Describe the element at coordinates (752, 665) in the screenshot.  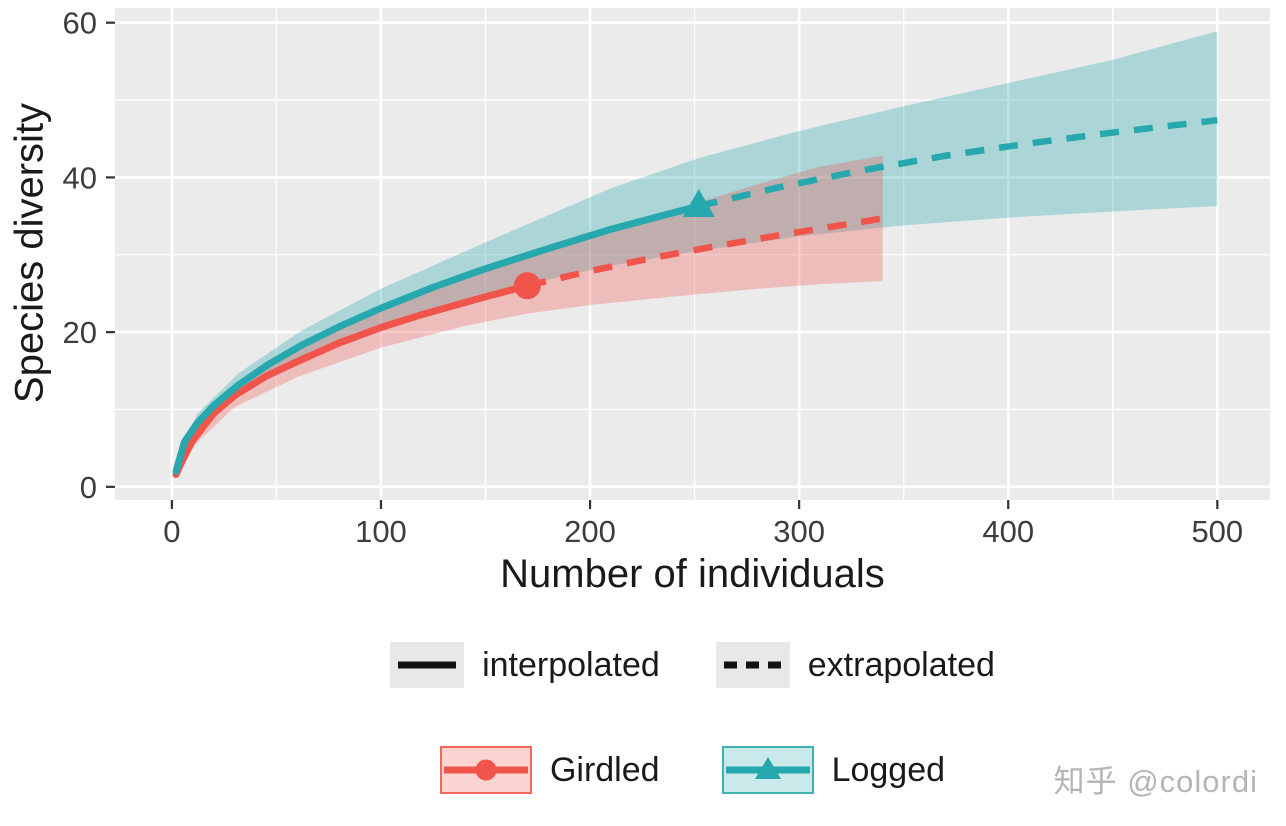
I see `extrapolated-line-key-icon` at that location.